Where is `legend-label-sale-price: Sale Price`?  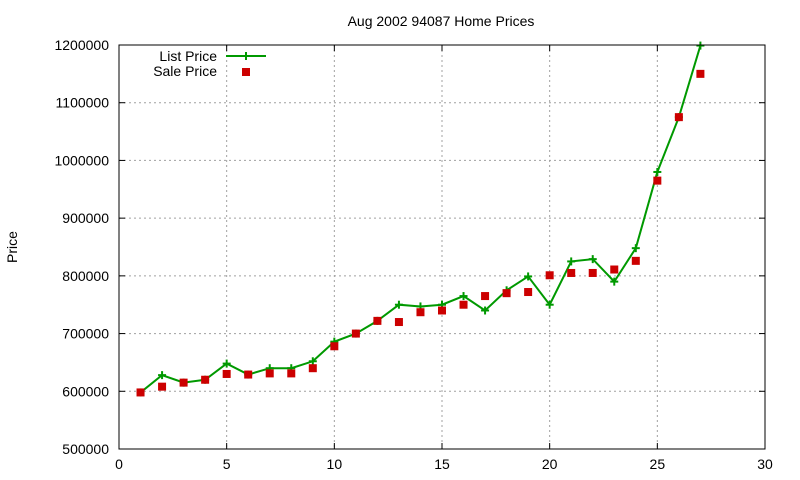 legend-label-sale-price: Sale Price is located at coordinates (185, 71).